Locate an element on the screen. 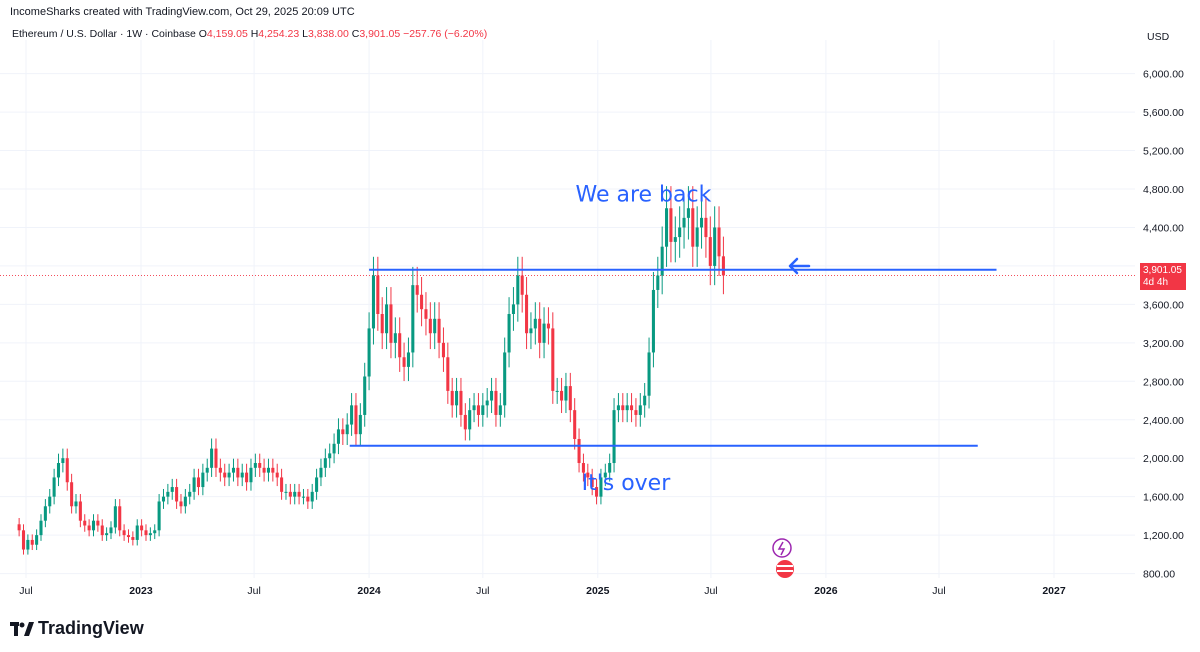 The image size is (1200, 652). annotation-label: We are back is located at coordinates (643, 195).